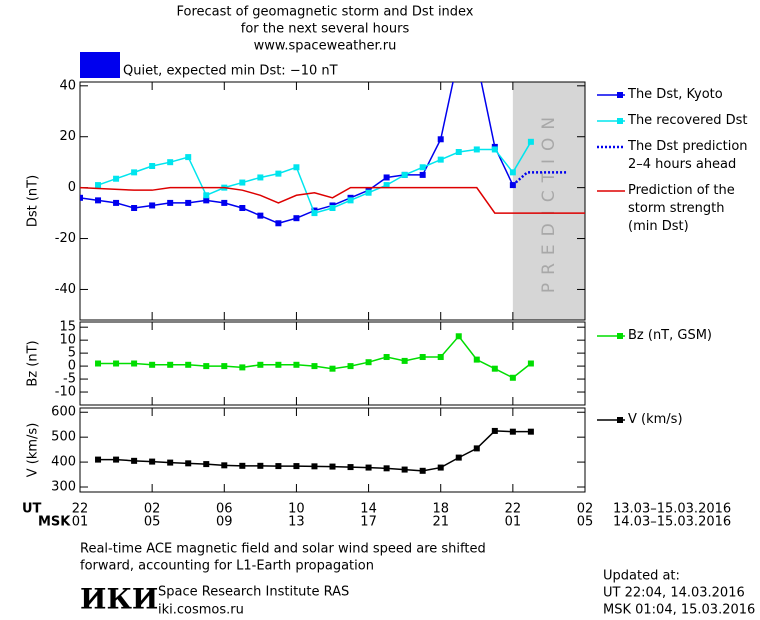  Describe the element at coordinates (33, 201) in the screenshot. I see `y-axis-label: Dst (nT)` at that location.